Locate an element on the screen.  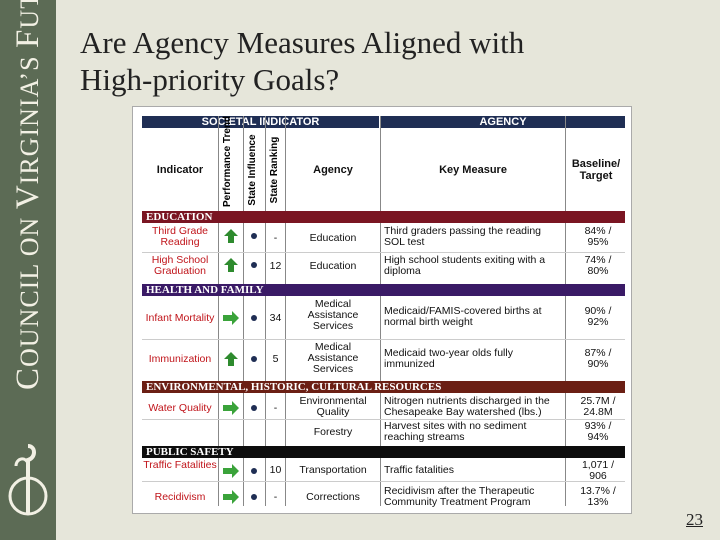
baseline-target-cell: 93% / 94% is located at coordinates (598, 431).